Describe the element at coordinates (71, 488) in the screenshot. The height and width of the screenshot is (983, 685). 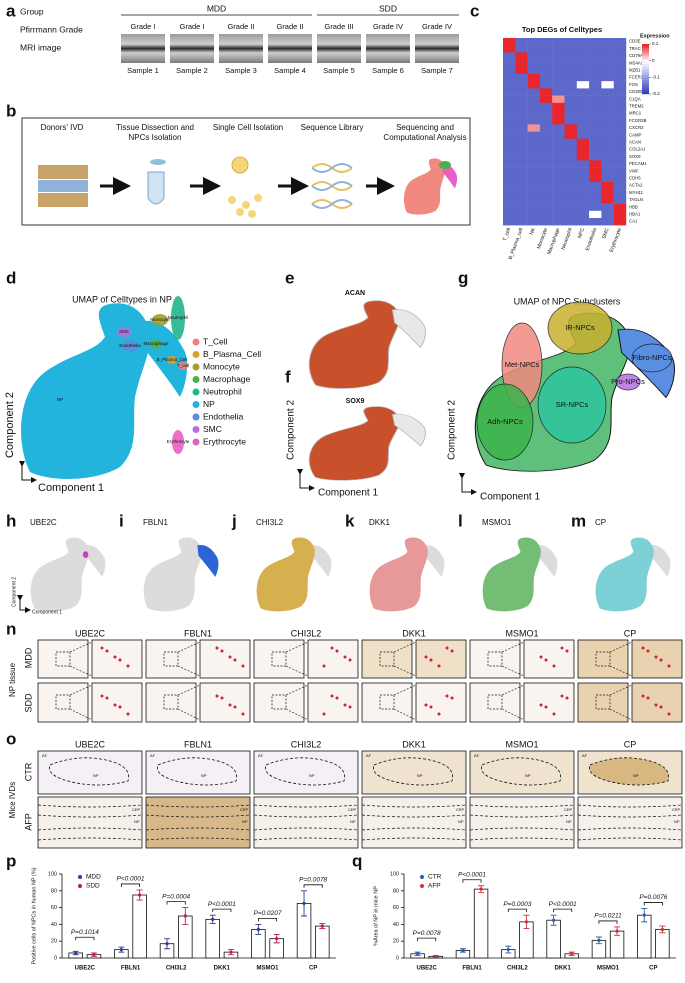
I see `axis-label: Component 1` at that location.